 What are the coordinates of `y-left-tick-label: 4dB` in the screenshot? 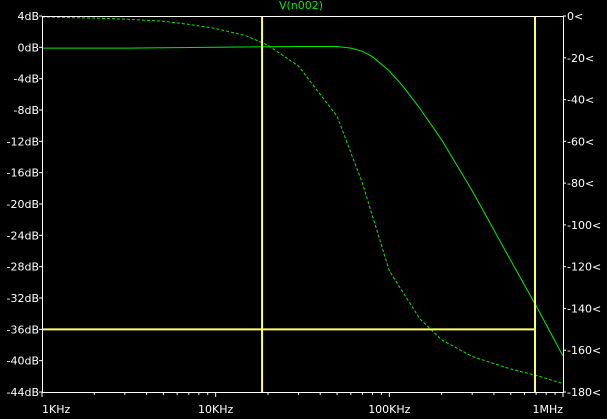 It's located at (28, 16).